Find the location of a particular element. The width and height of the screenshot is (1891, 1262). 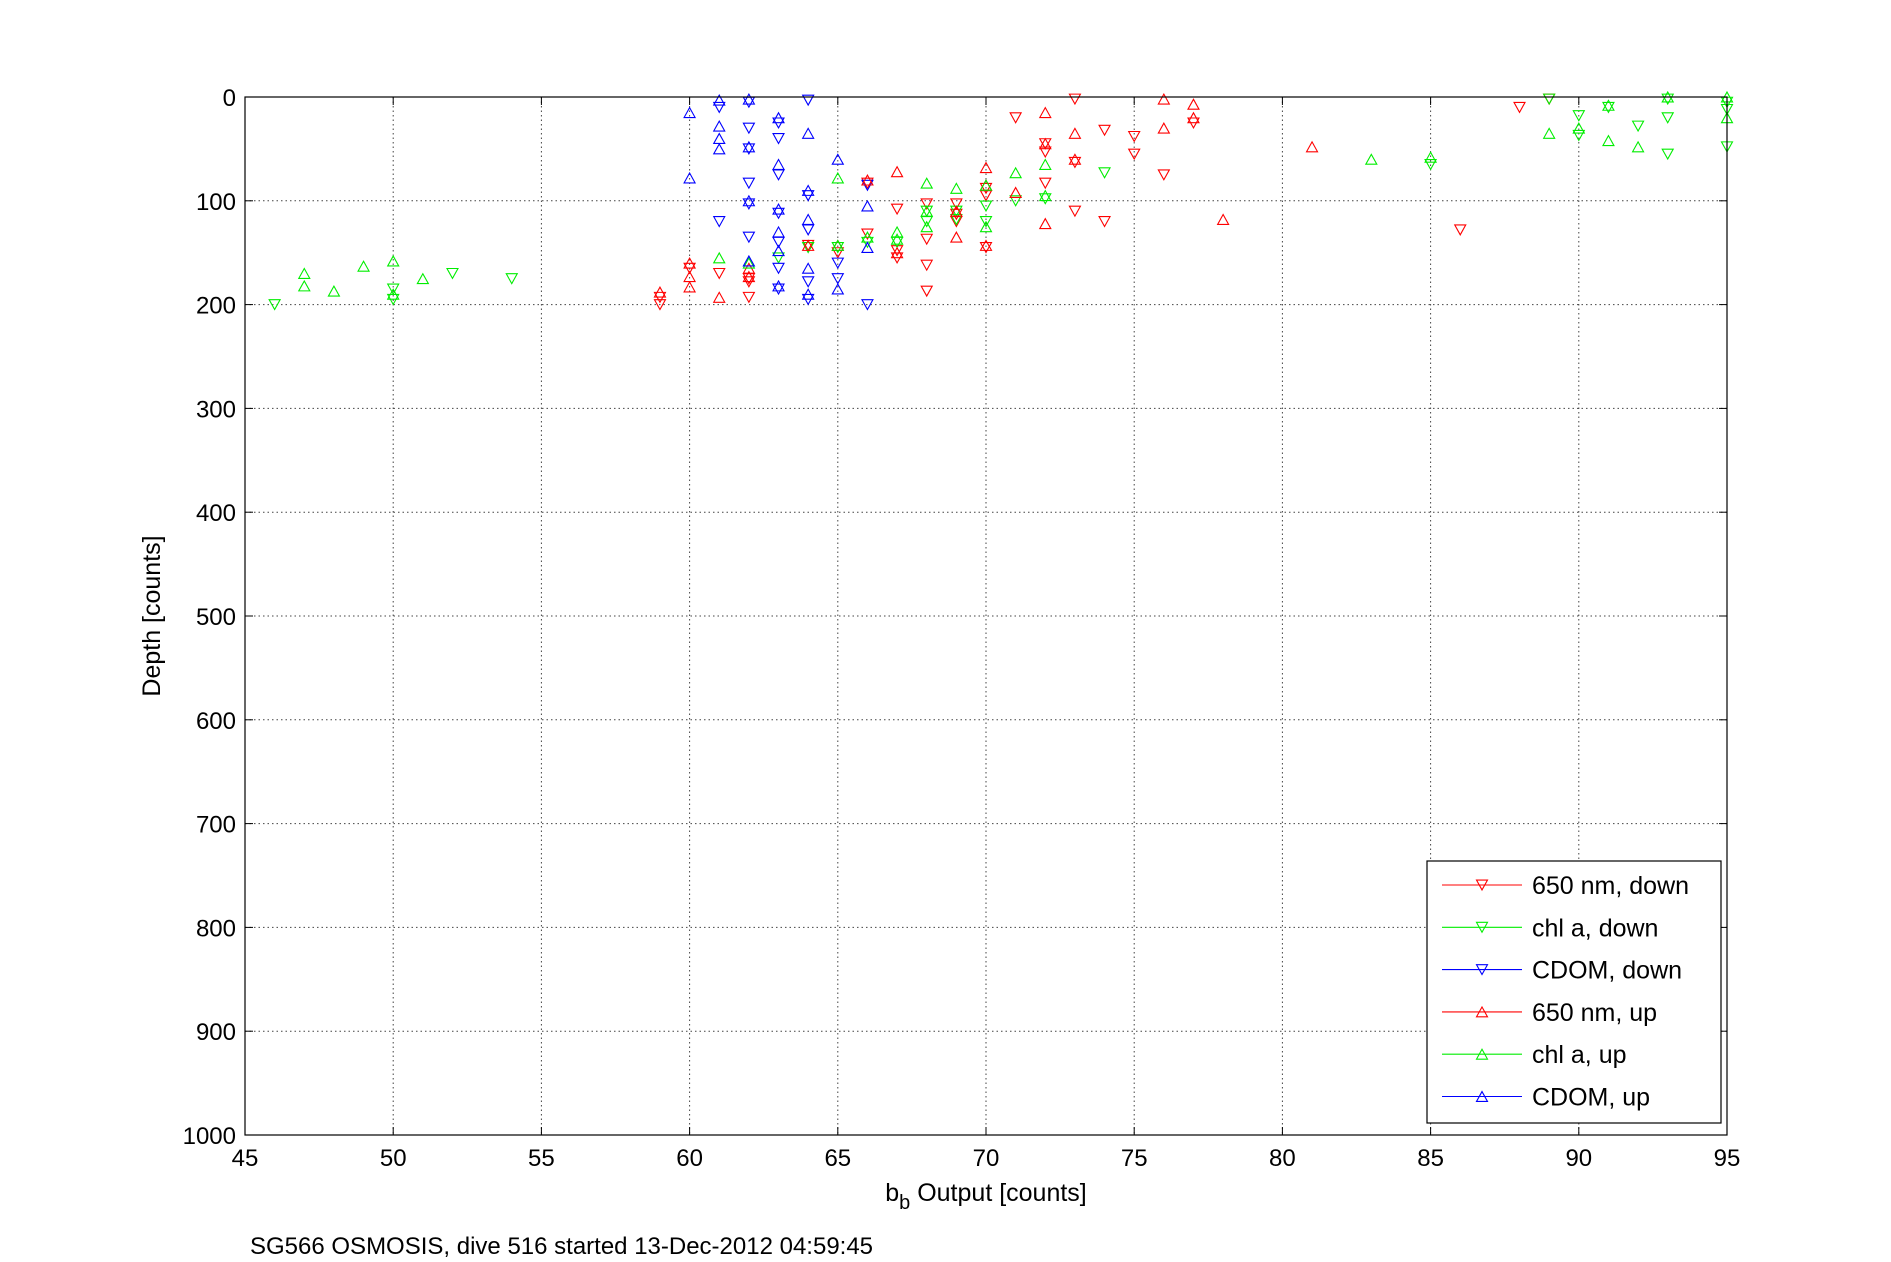

y-tick-label: 0 is located at coordinates (229, 98).